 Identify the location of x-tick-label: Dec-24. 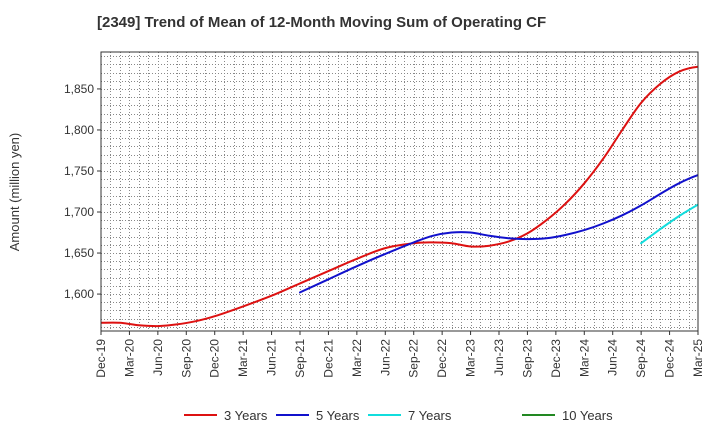
(670, 358).